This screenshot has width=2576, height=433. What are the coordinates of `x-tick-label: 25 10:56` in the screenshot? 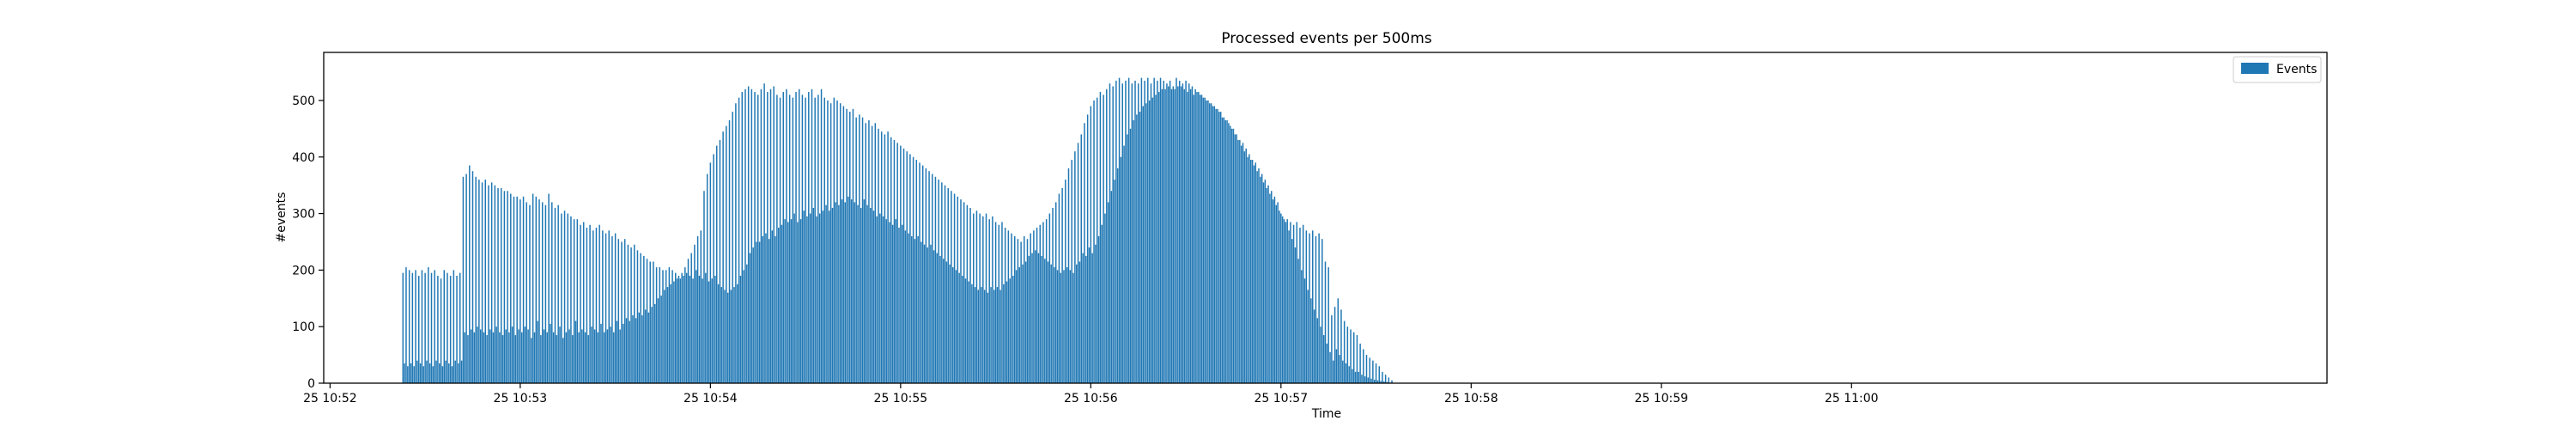 It's located at (1091, 399).